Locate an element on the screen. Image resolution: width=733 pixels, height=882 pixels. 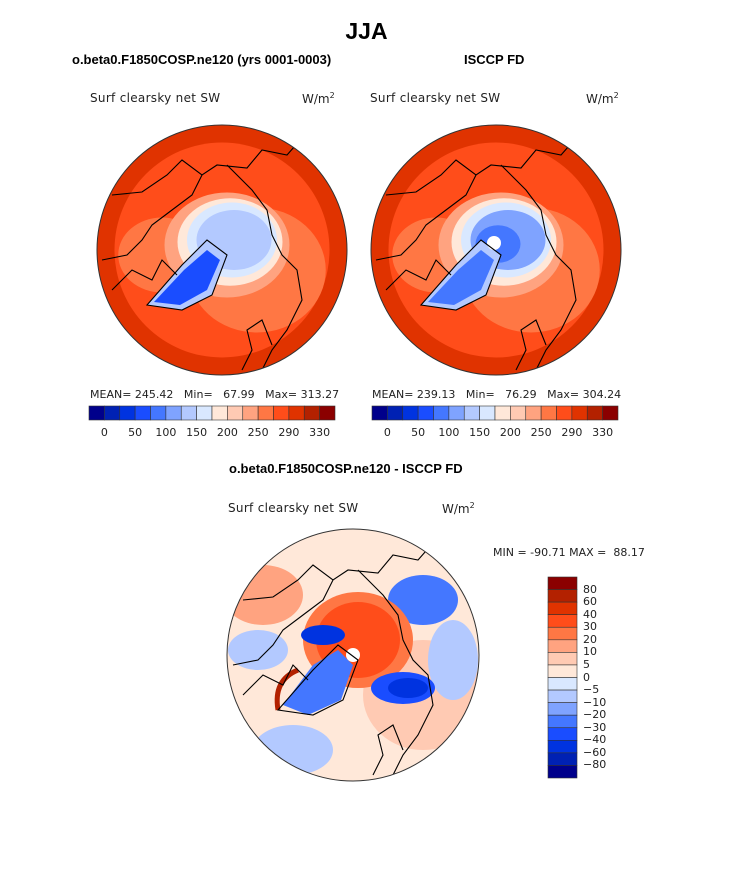
colorbar-tick-label: −30 is located at coordinates (595, 727).